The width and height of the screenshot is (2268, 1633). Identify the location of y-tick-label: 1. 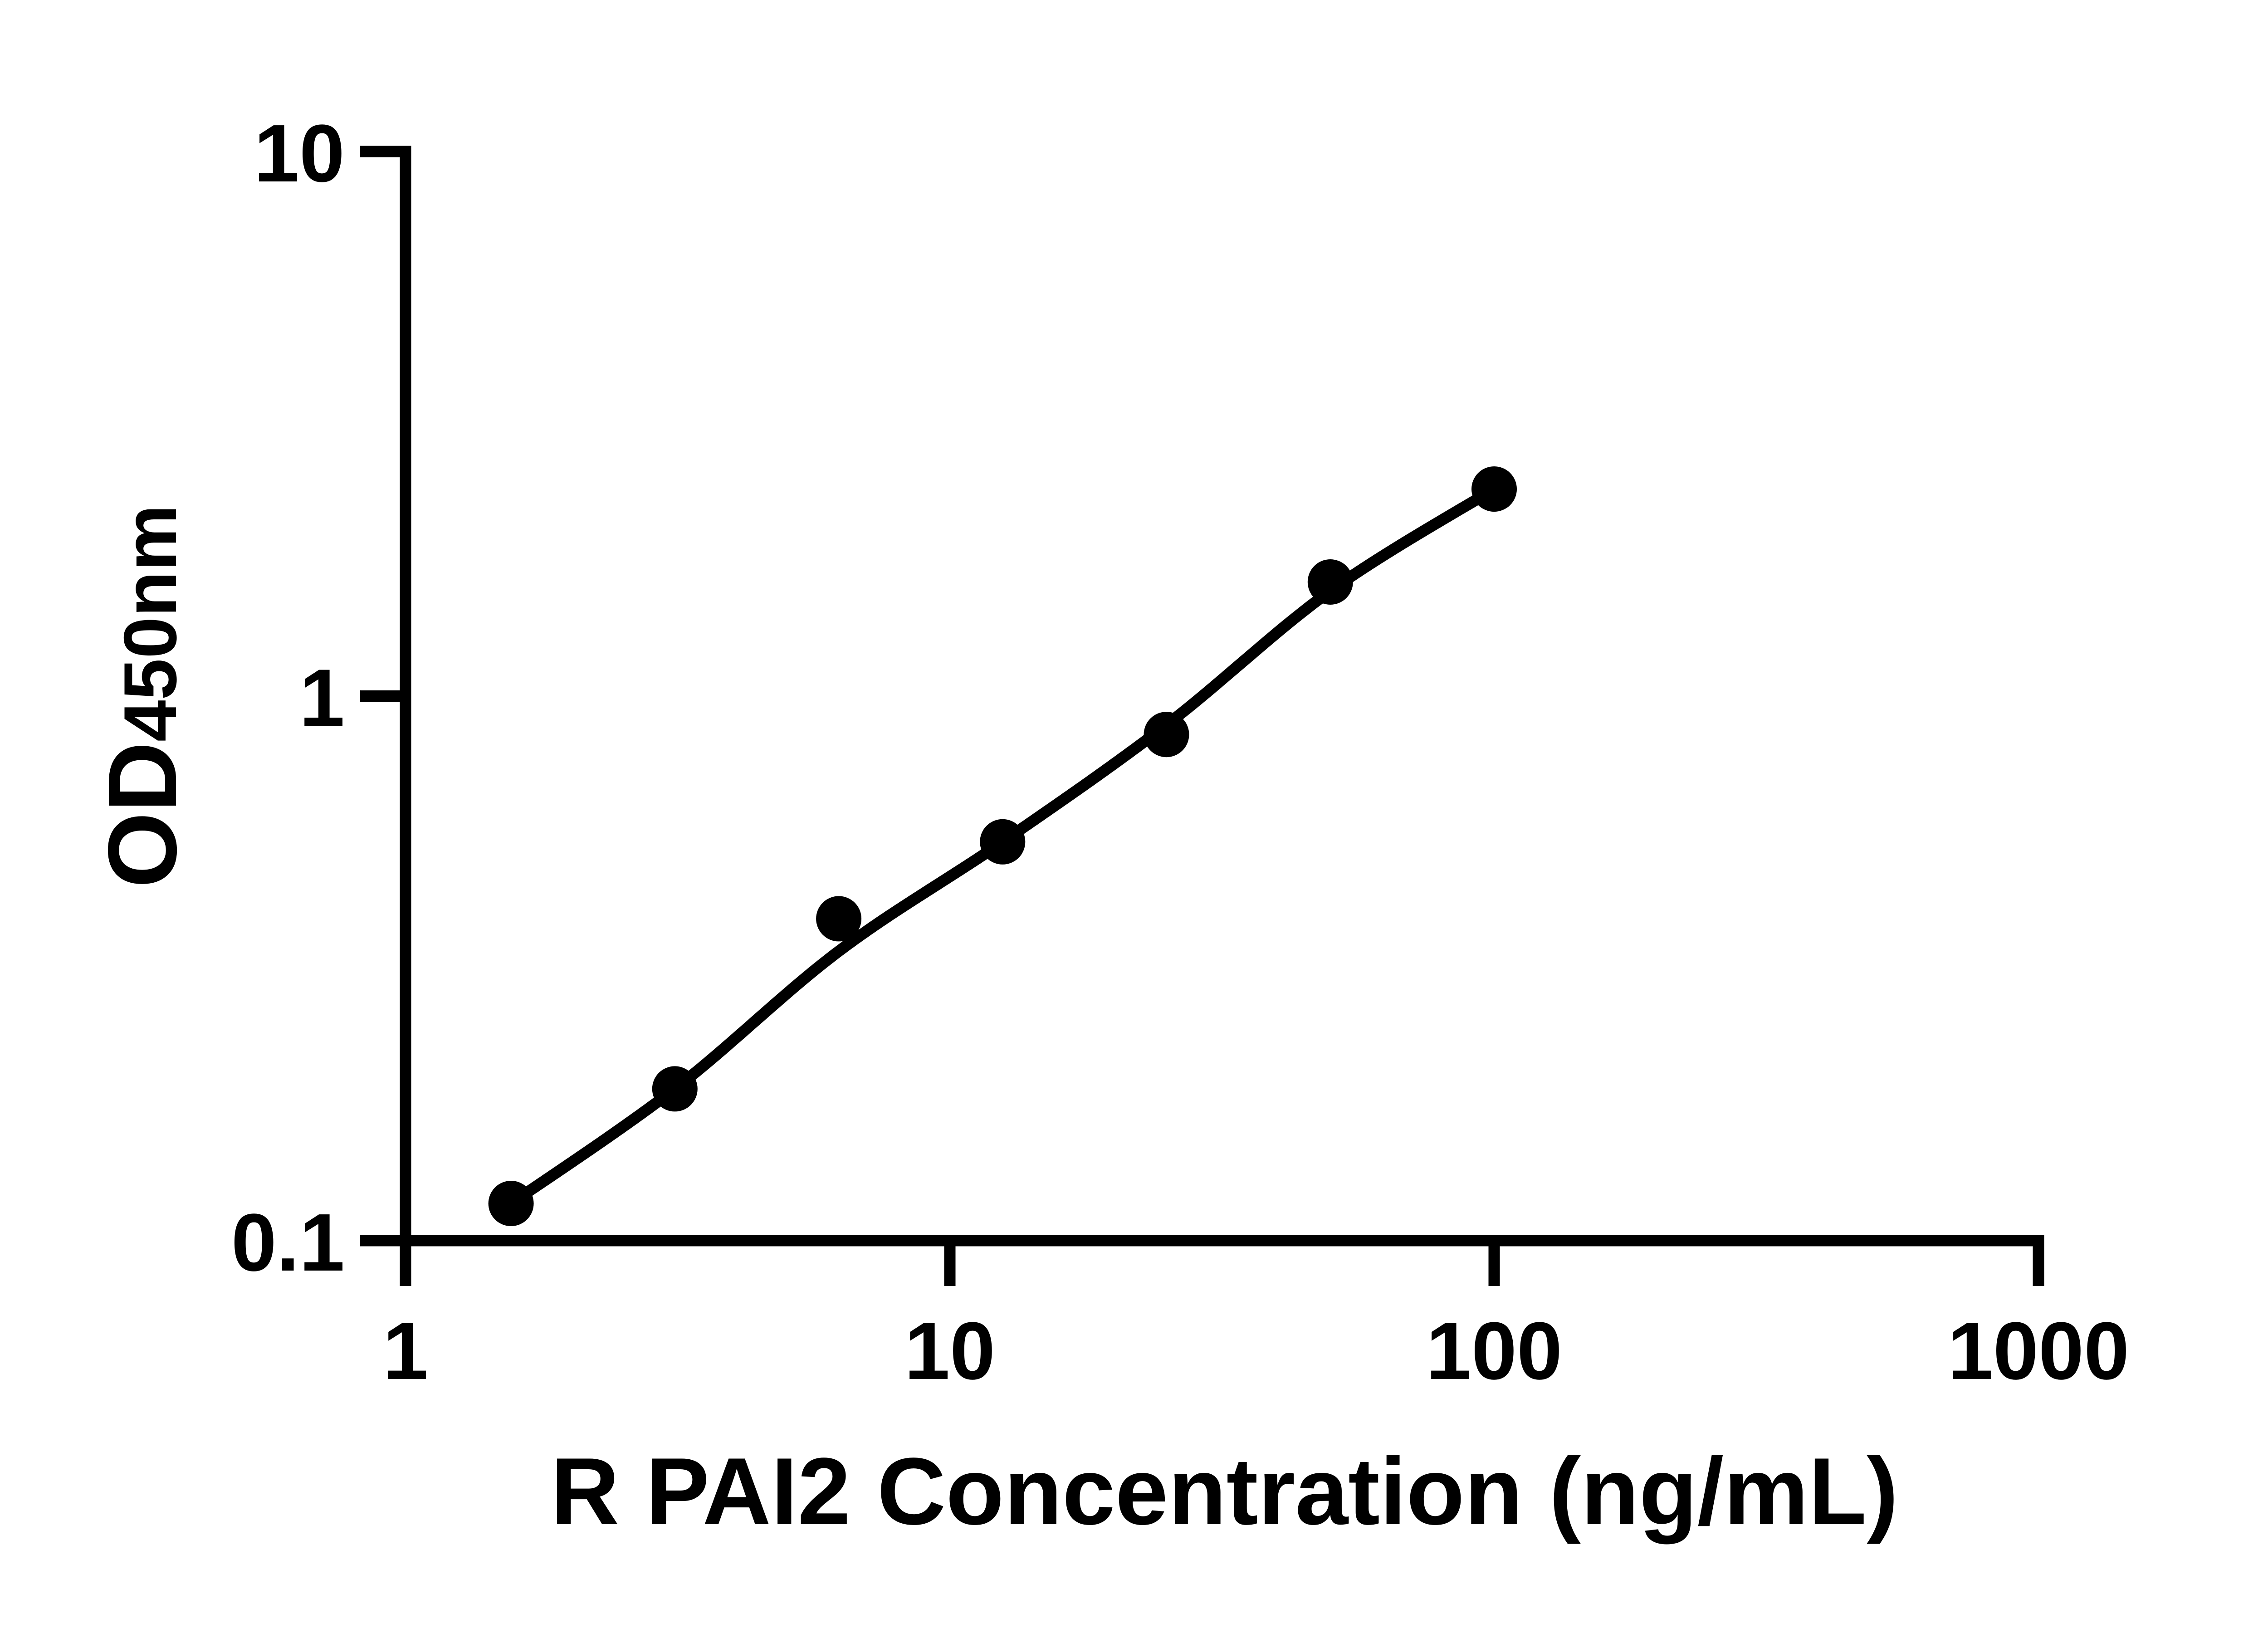
(322, 698).